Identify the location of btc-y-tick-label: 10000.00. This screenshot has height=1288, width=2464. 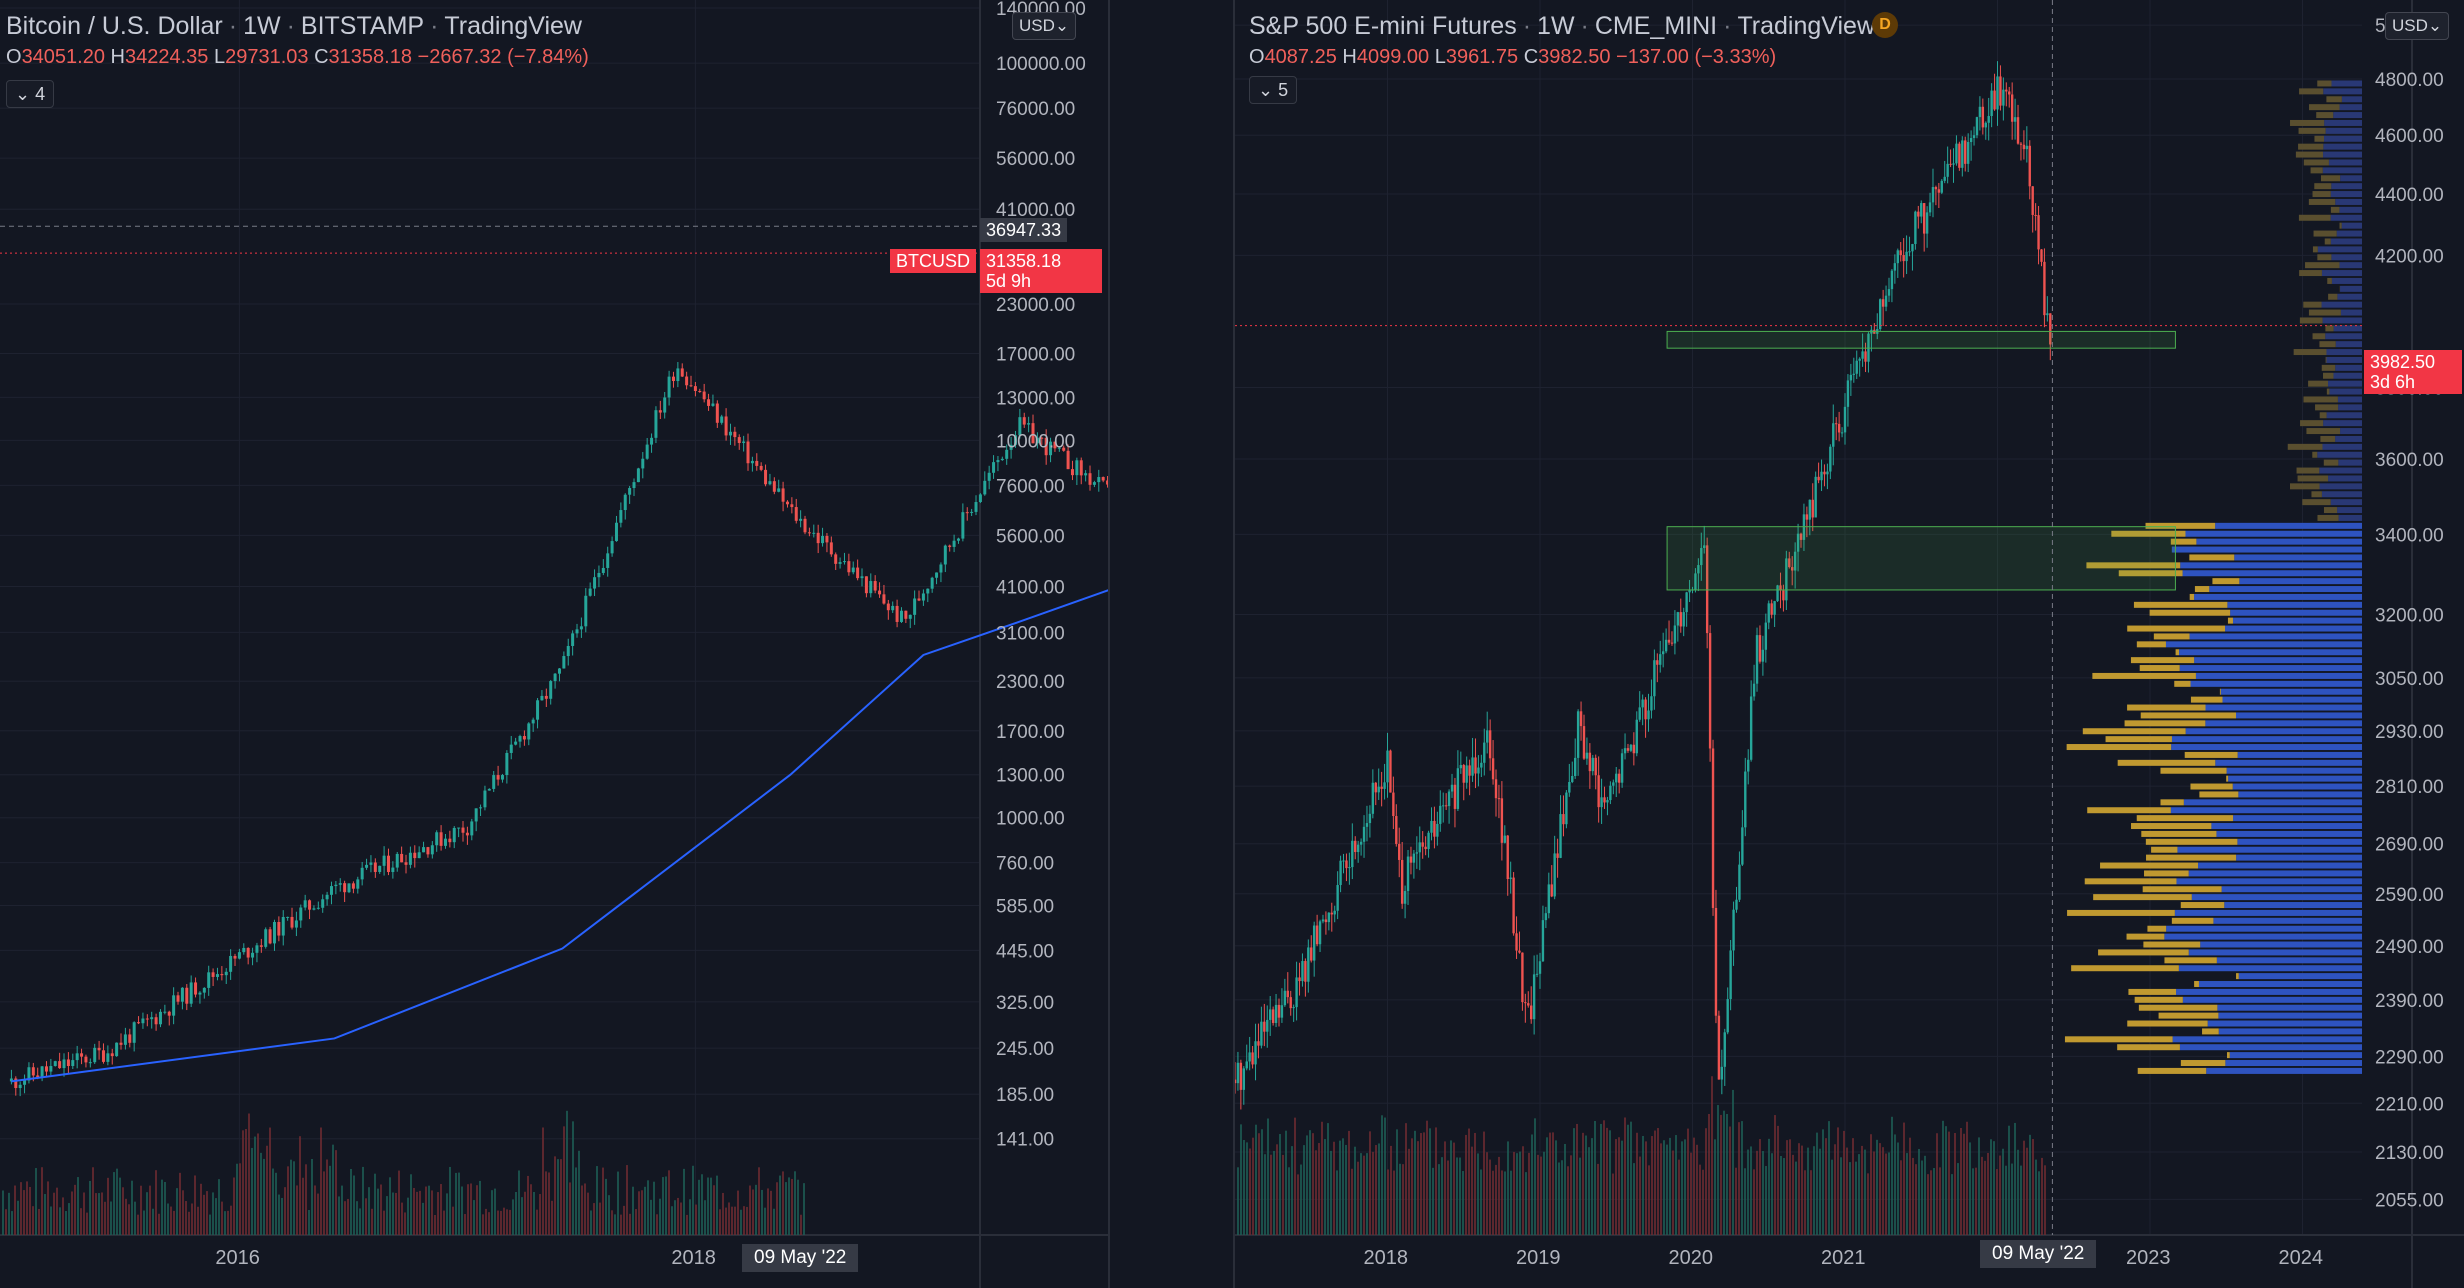
(1035, 441).